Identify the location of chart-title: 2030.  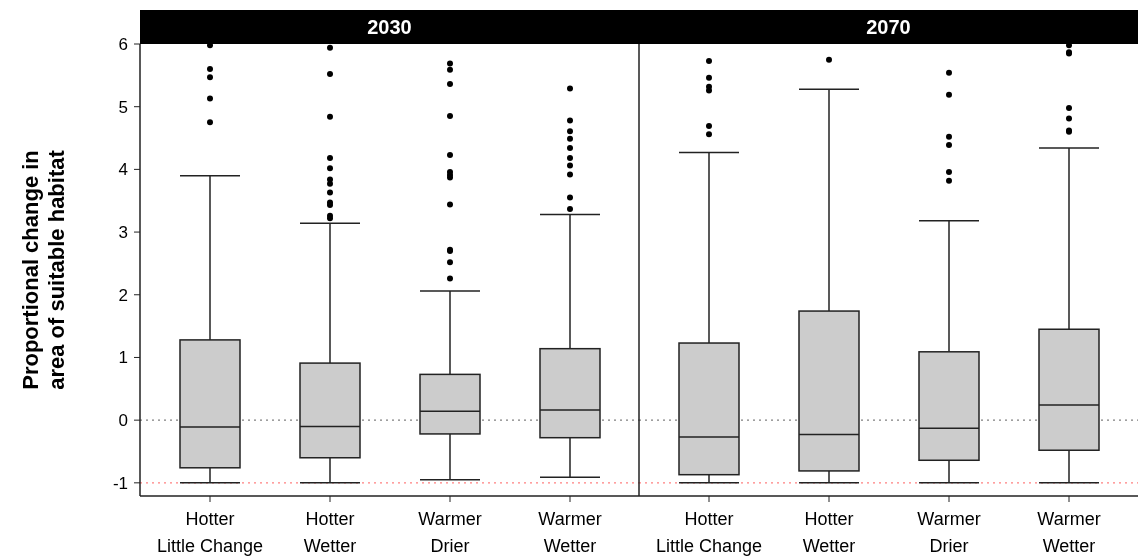
(389, 27).